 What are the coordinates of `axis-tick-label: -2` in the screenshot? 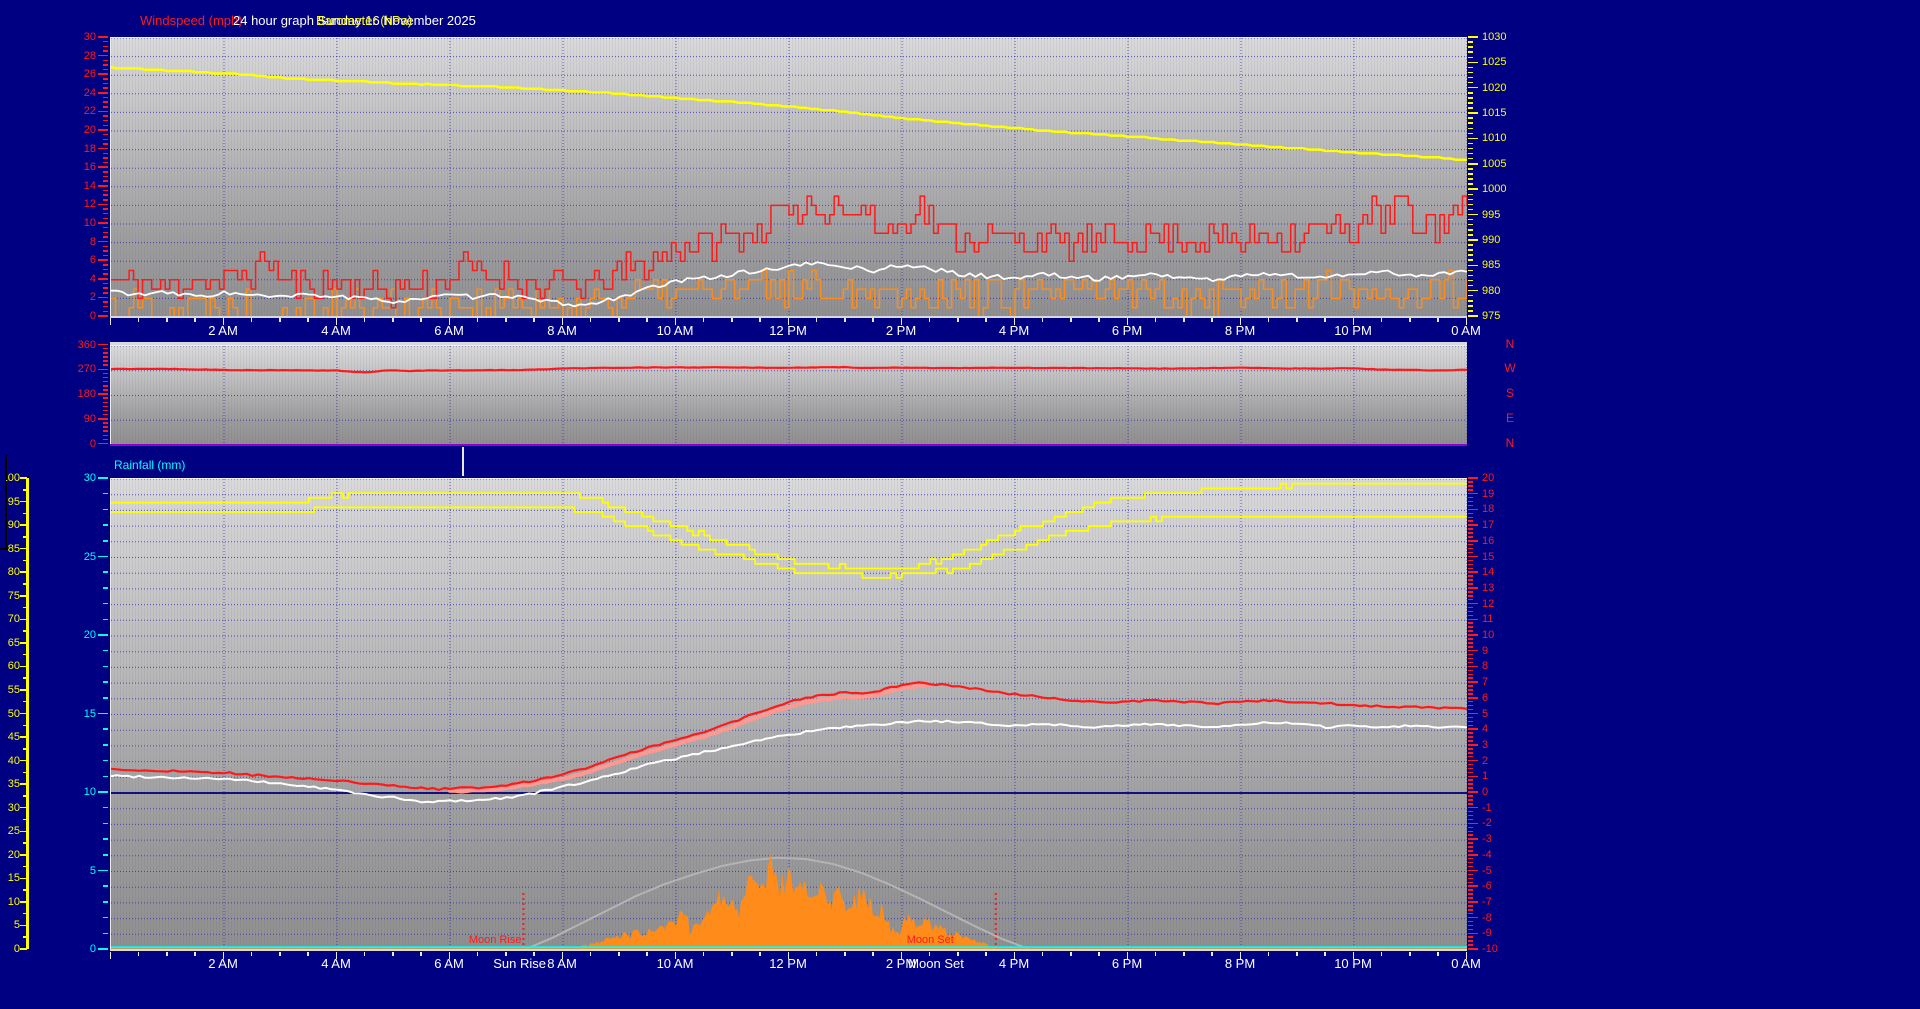 It's located at (1487, 823).